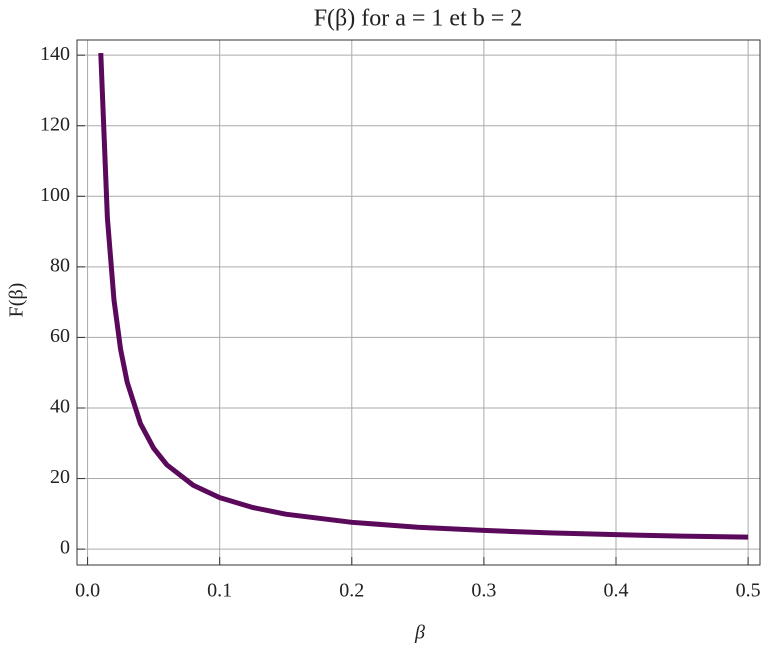  What do you see at coordinates (418, 19) in the screenshot?
I see `chart-title: F(β) for a = 1 et b = 2` at bounding box center [418, 19].